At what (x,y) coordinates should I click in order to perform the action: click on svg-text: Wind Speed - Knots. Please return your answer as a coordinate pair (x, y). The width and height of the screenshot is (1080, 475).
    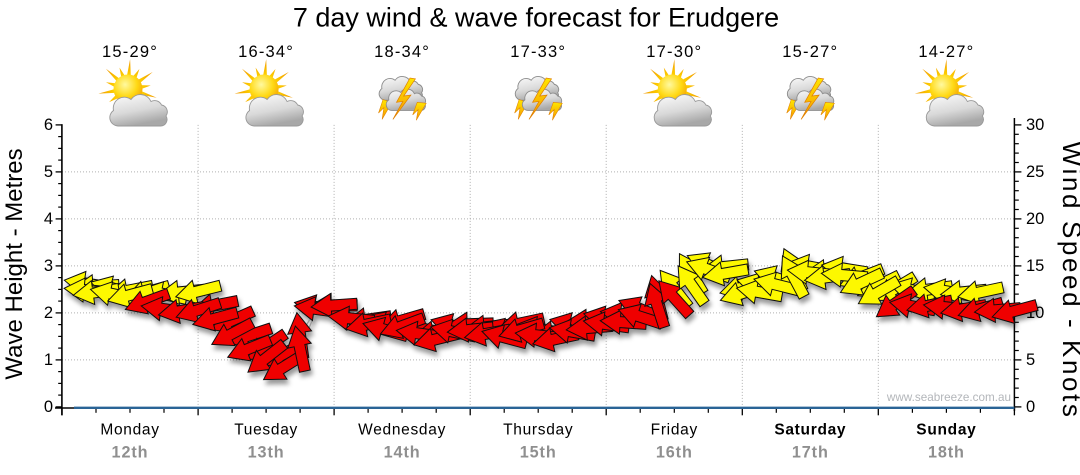
    Looking at the image, I should click on (1068, 280).